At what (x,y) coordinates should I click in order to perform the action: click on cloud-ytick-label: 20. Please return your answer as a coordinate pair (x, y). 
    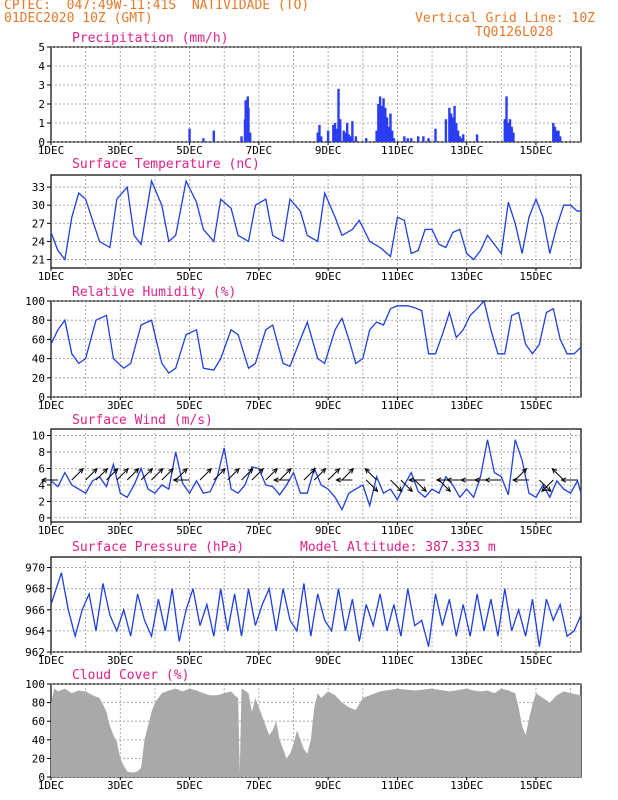
    Looking at the image, I should click on (38, 758).